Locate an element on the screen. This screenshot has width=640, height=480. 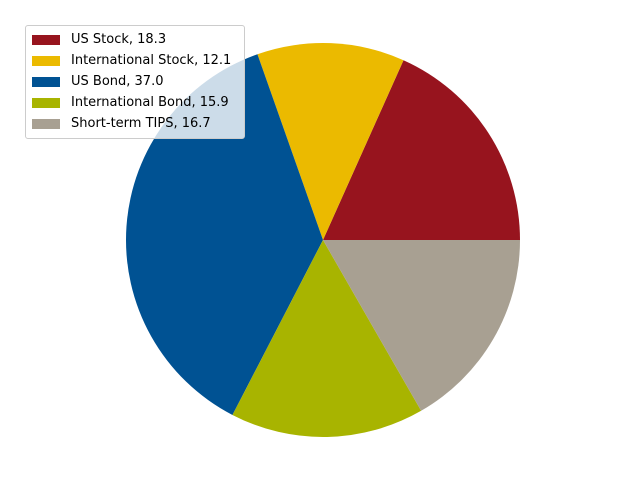
legend-label-international-stock: International Stock, 12.1 is located at coordinates (151, 60).